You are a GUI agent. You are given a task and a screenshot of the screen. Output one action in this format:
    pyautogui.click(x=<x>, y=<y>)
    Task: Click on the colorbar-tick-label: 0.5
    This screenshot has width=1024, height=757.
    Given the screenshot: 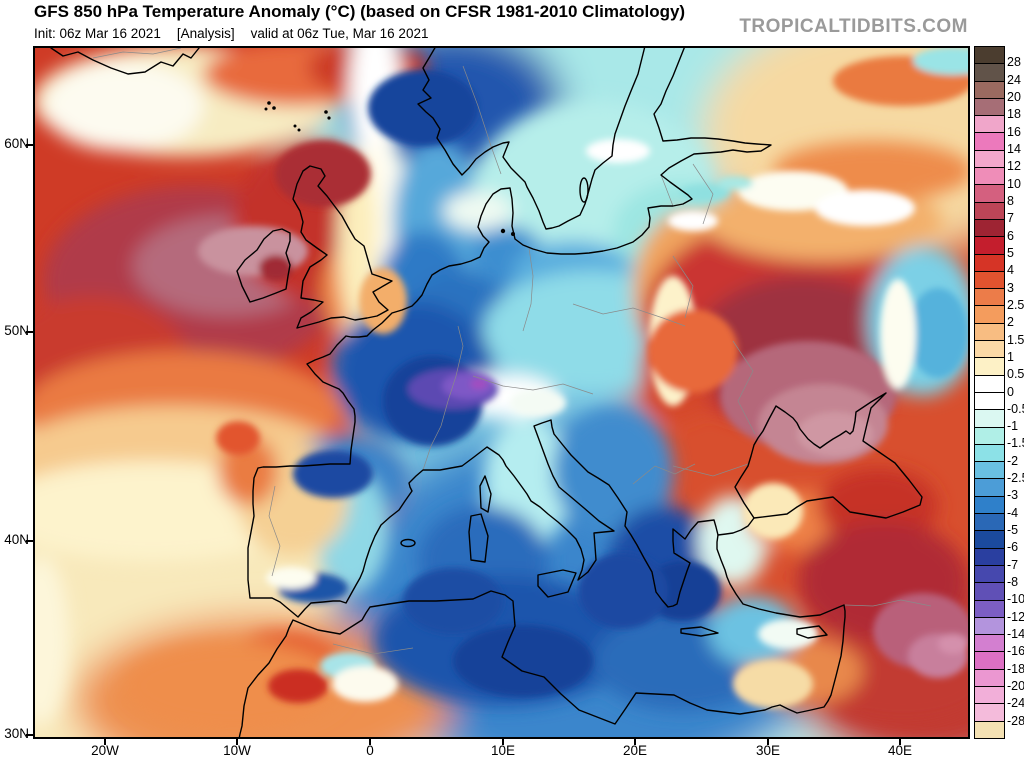 What is the action you would take?
    pyautogui.click(x=1015, y=374)
    